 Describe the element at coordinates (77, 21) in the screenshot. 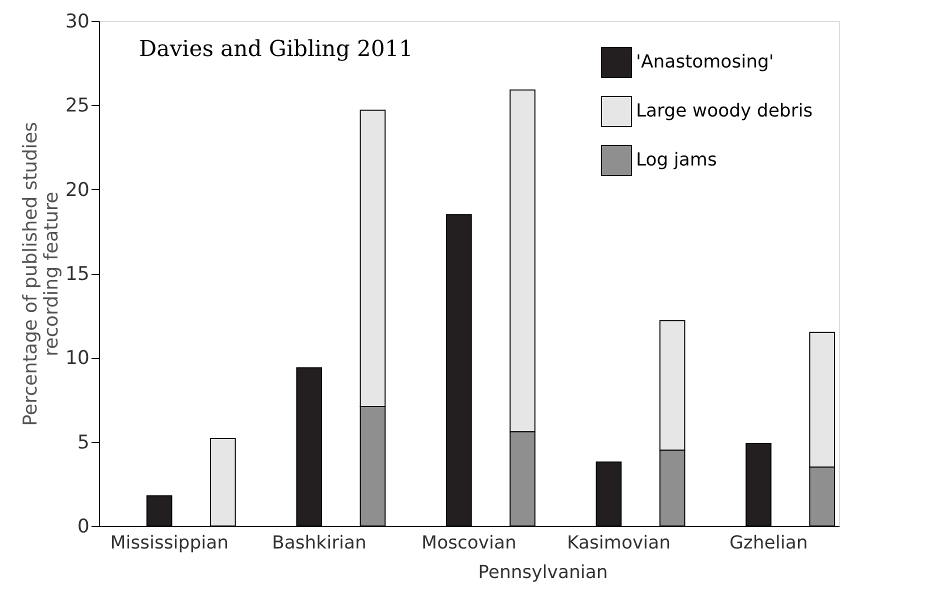

I see `y-tick-label: 30` at that location.